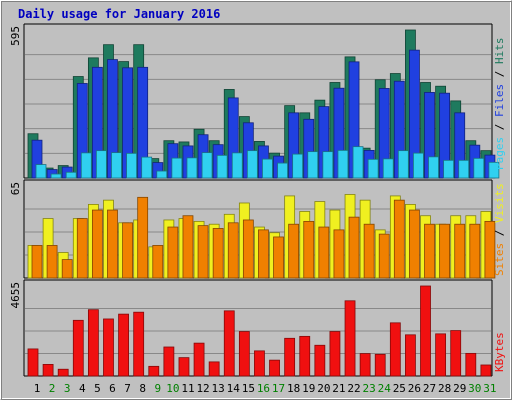 This screenshot has width=512, height=405. Describe the element at coordinates (499, 352) in the screenshot. I see `legend-bottom: KBytes` at that location.